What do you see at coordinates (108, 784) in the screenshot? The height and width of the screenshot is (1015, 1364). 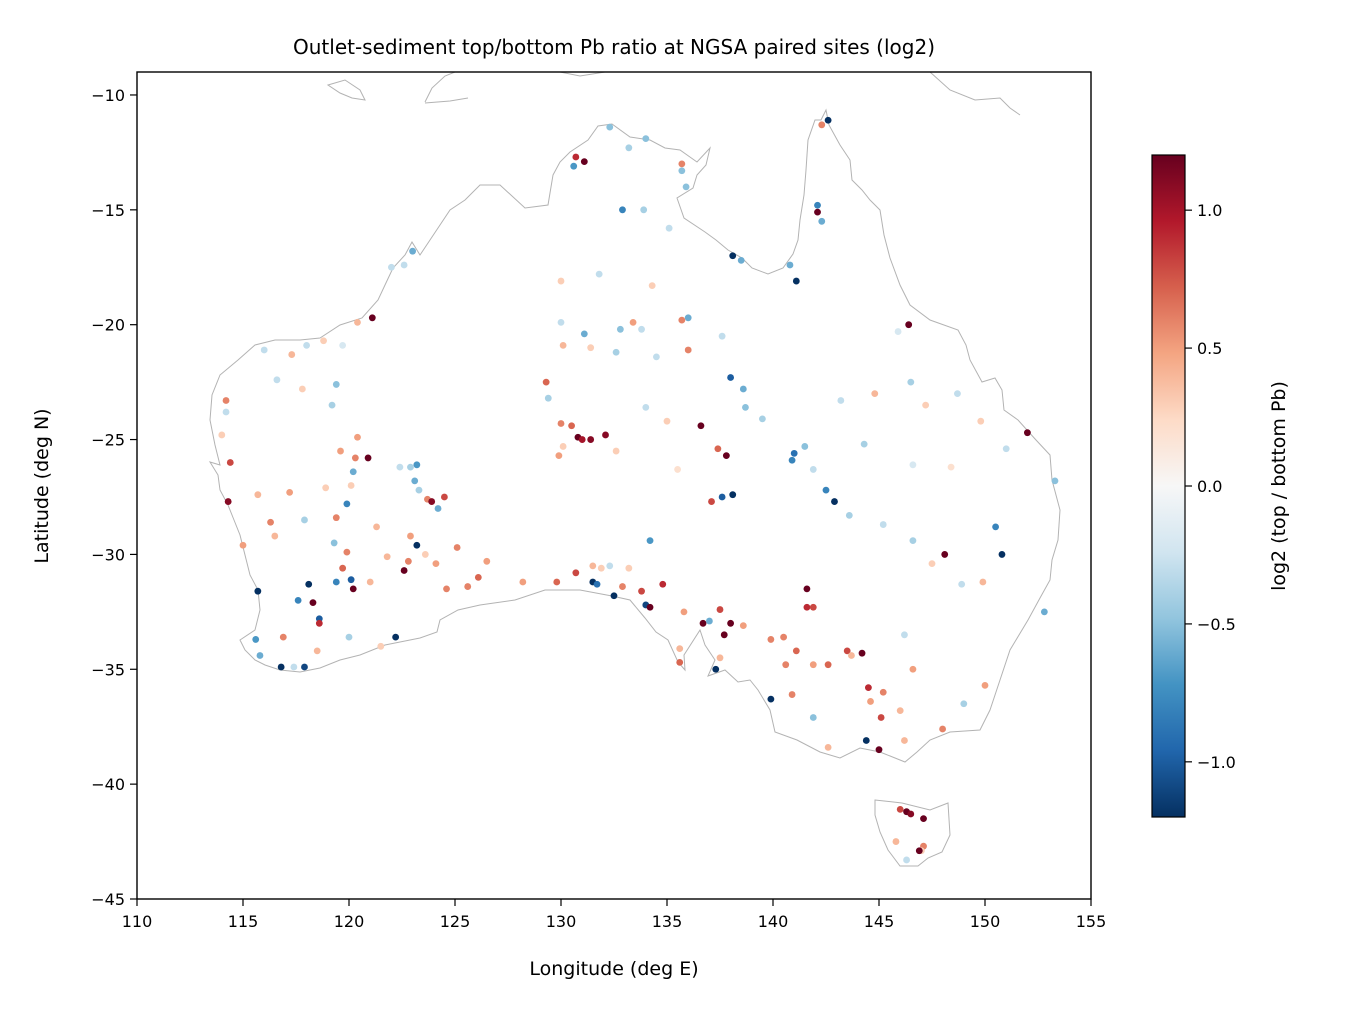 I see `y-tick-label: −40` at bounding box center [108, 784].